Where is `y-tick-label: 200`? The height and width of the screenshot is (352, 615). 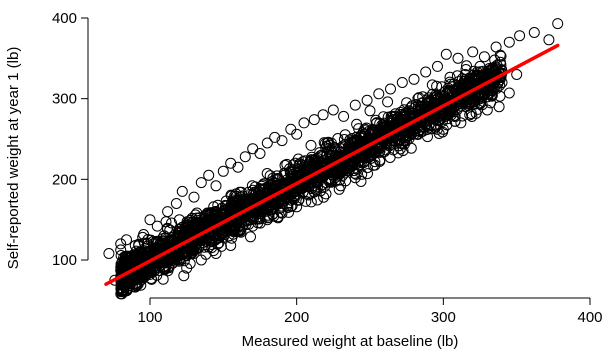
y-tick-label: 200 is located at coordinates (64, 179).